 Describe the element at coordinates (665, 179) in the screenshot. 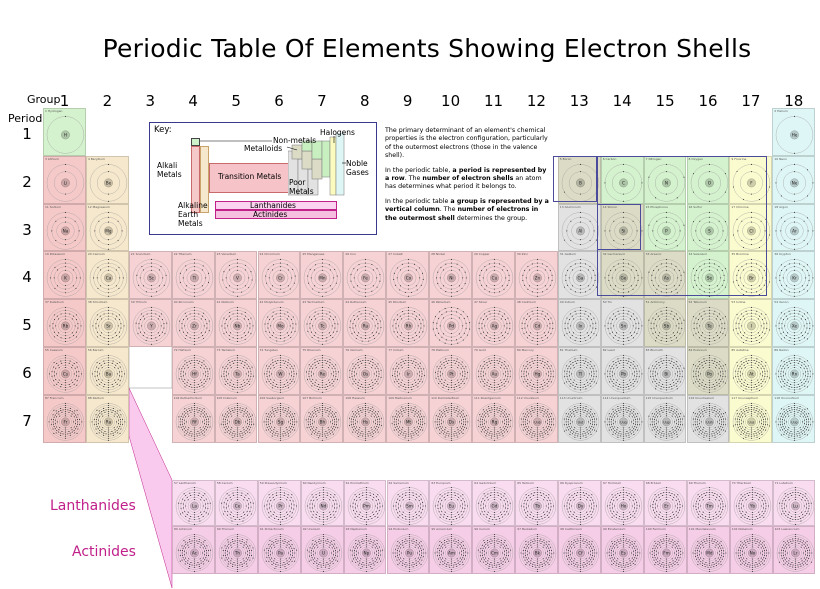

I see `element-n: 7 Nitrogen N` at that location.